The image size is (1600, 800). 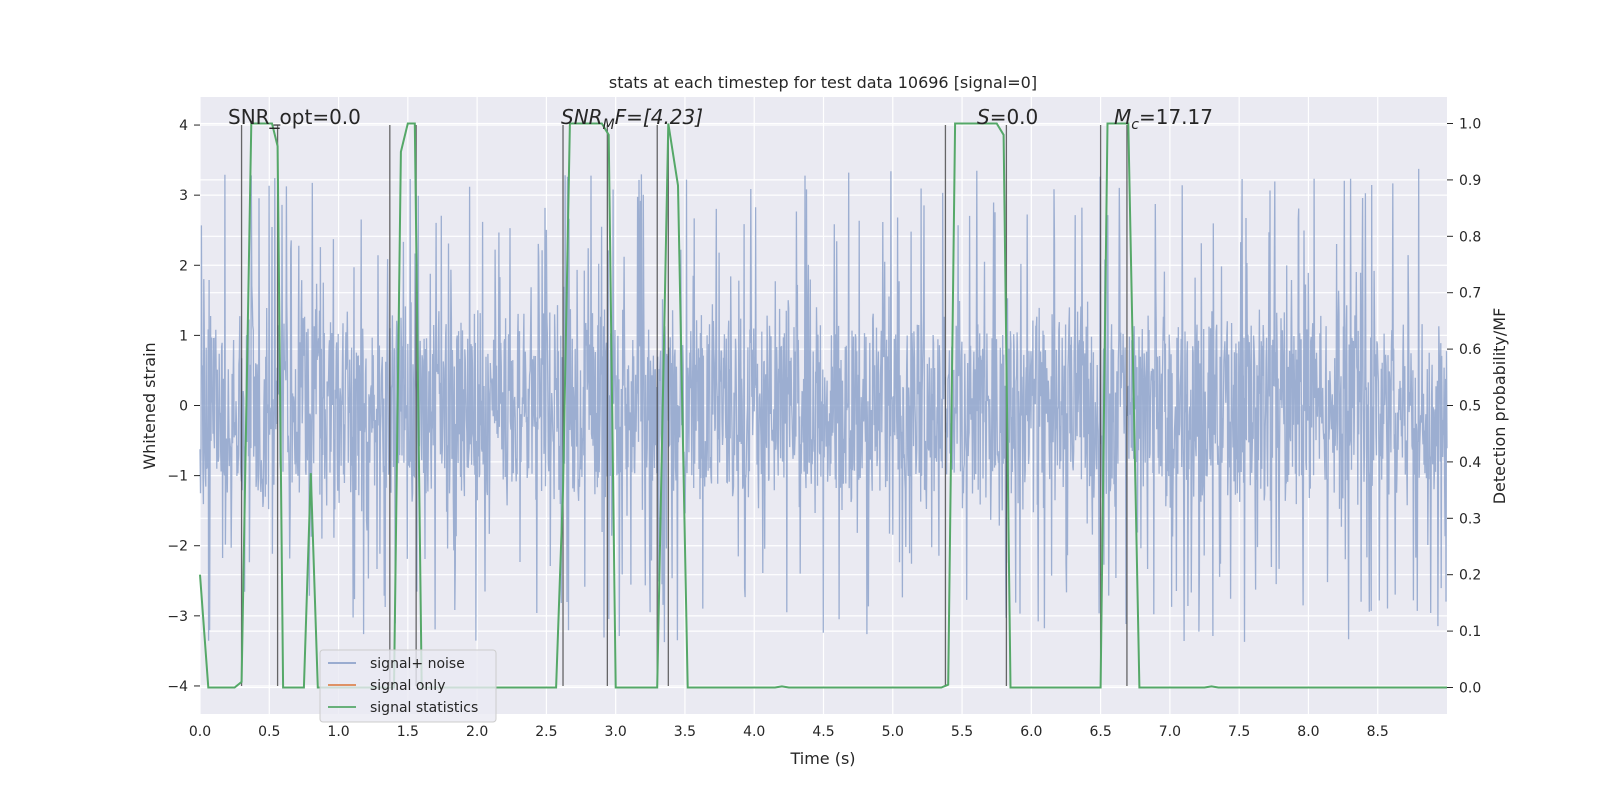 I want to click on y-axis-label: Whitened strain, so click(x=149, y=405).